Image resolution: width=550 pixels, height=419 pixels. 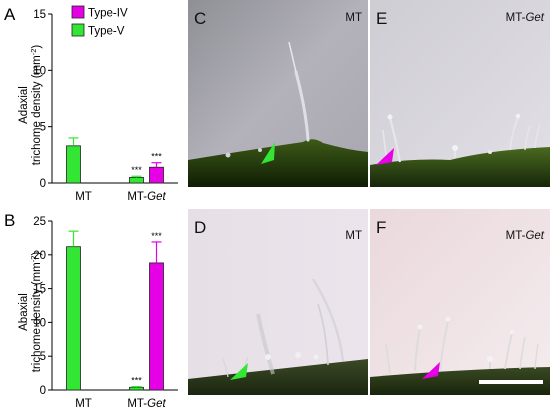 I want to click on photo-panel-e: E MT-Get, so click(x=460, y=93).